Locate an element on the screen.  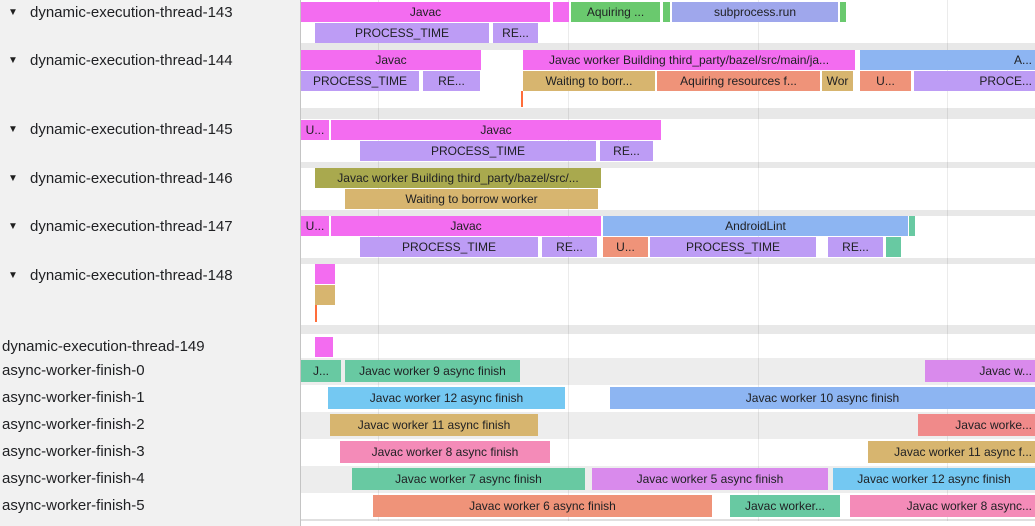
track-label: dynamic-execution-thread-146 is located at coordinates (131, 178).